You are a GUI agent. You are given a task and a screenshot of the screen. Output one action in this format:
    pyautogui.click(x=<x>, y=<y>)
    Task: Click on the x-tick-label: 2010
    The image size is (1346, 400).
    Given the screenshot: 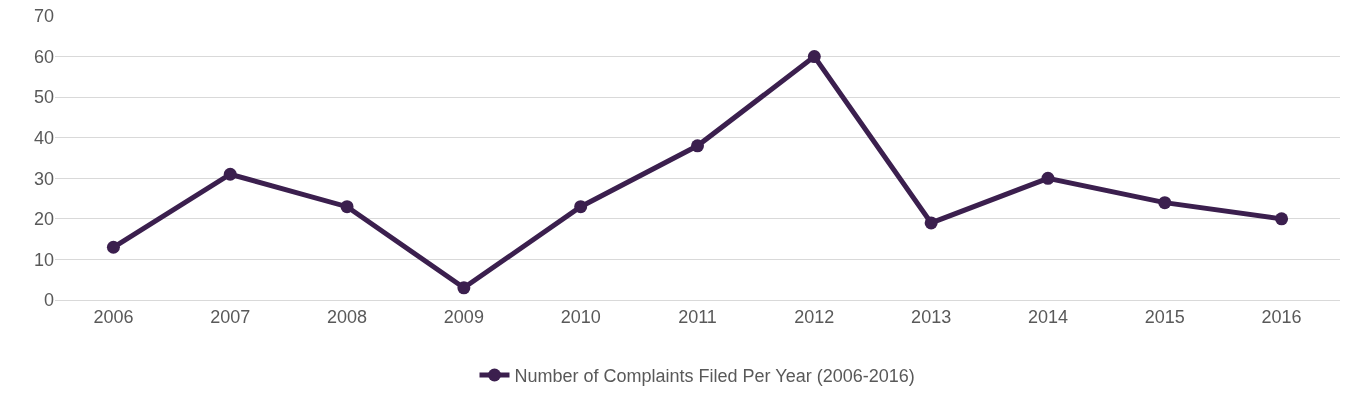 What is the action you would take?
    pyautogui.click(x=580, y=316)
    